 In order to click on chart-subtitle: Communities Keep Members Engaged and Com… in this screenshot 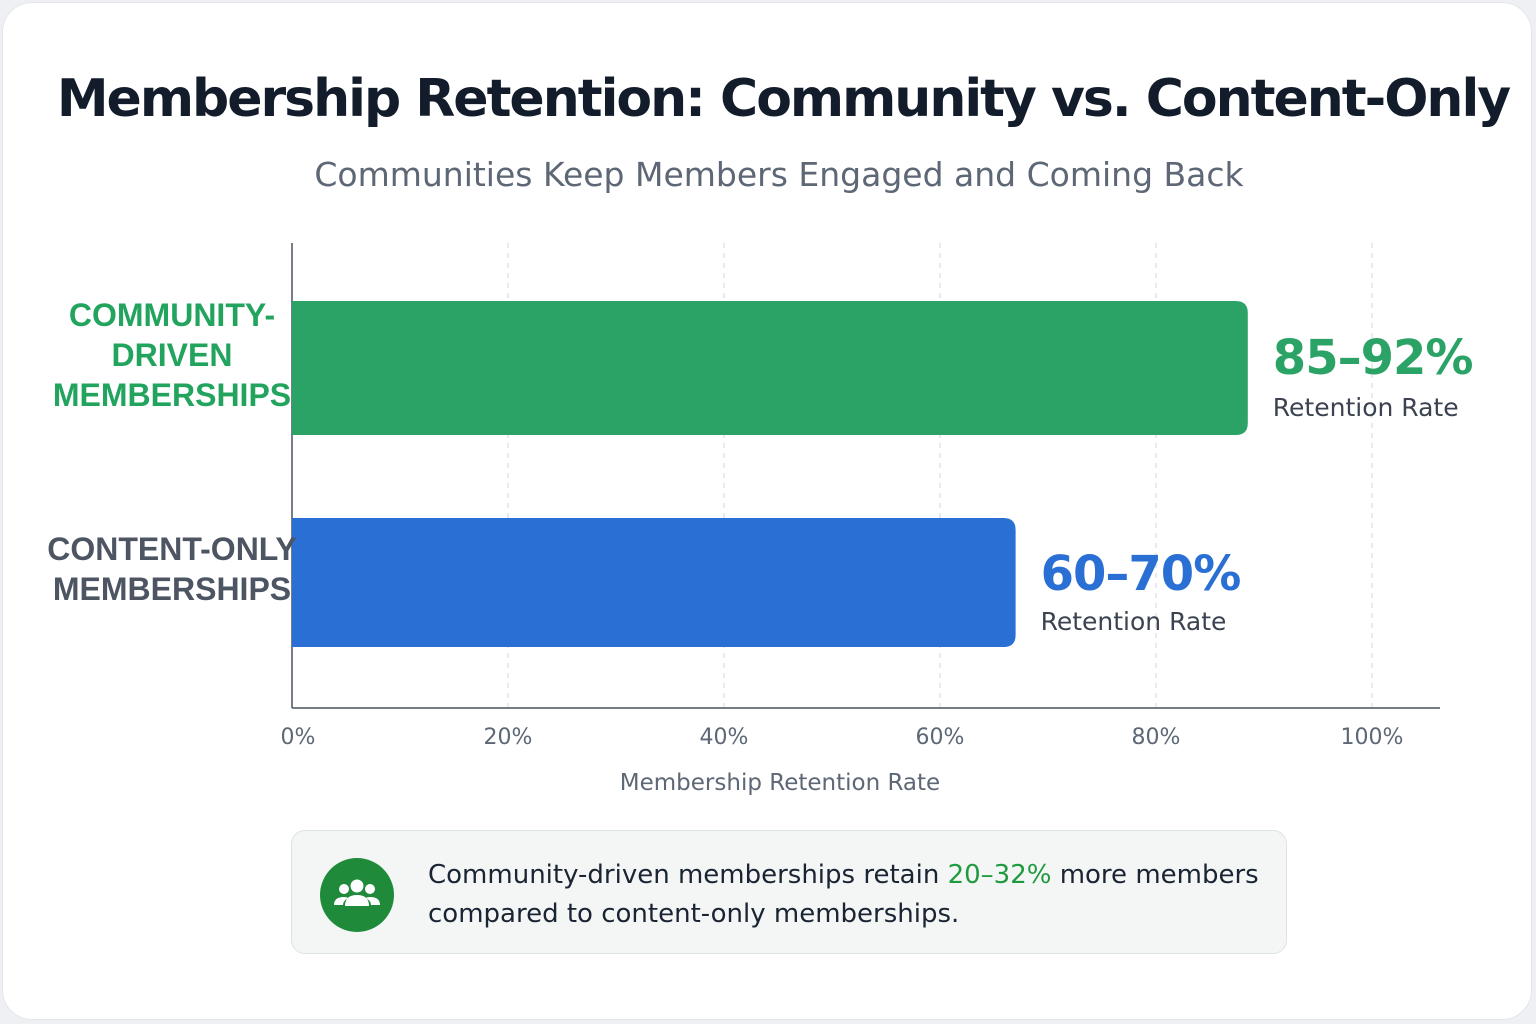, I will do `click(779, 174)`.